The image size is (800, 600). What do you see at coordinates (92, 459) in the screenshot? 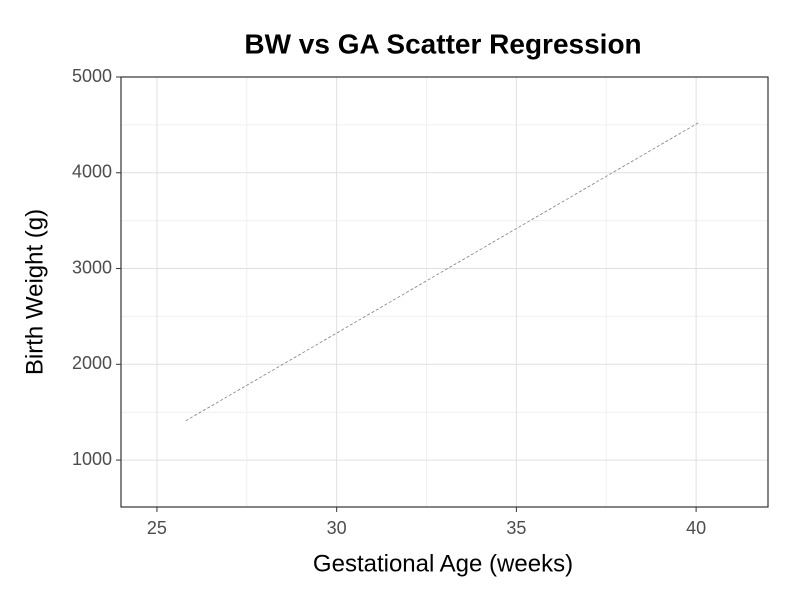
I see `y-tick-label: 1000` at bounding box center [92, 459].